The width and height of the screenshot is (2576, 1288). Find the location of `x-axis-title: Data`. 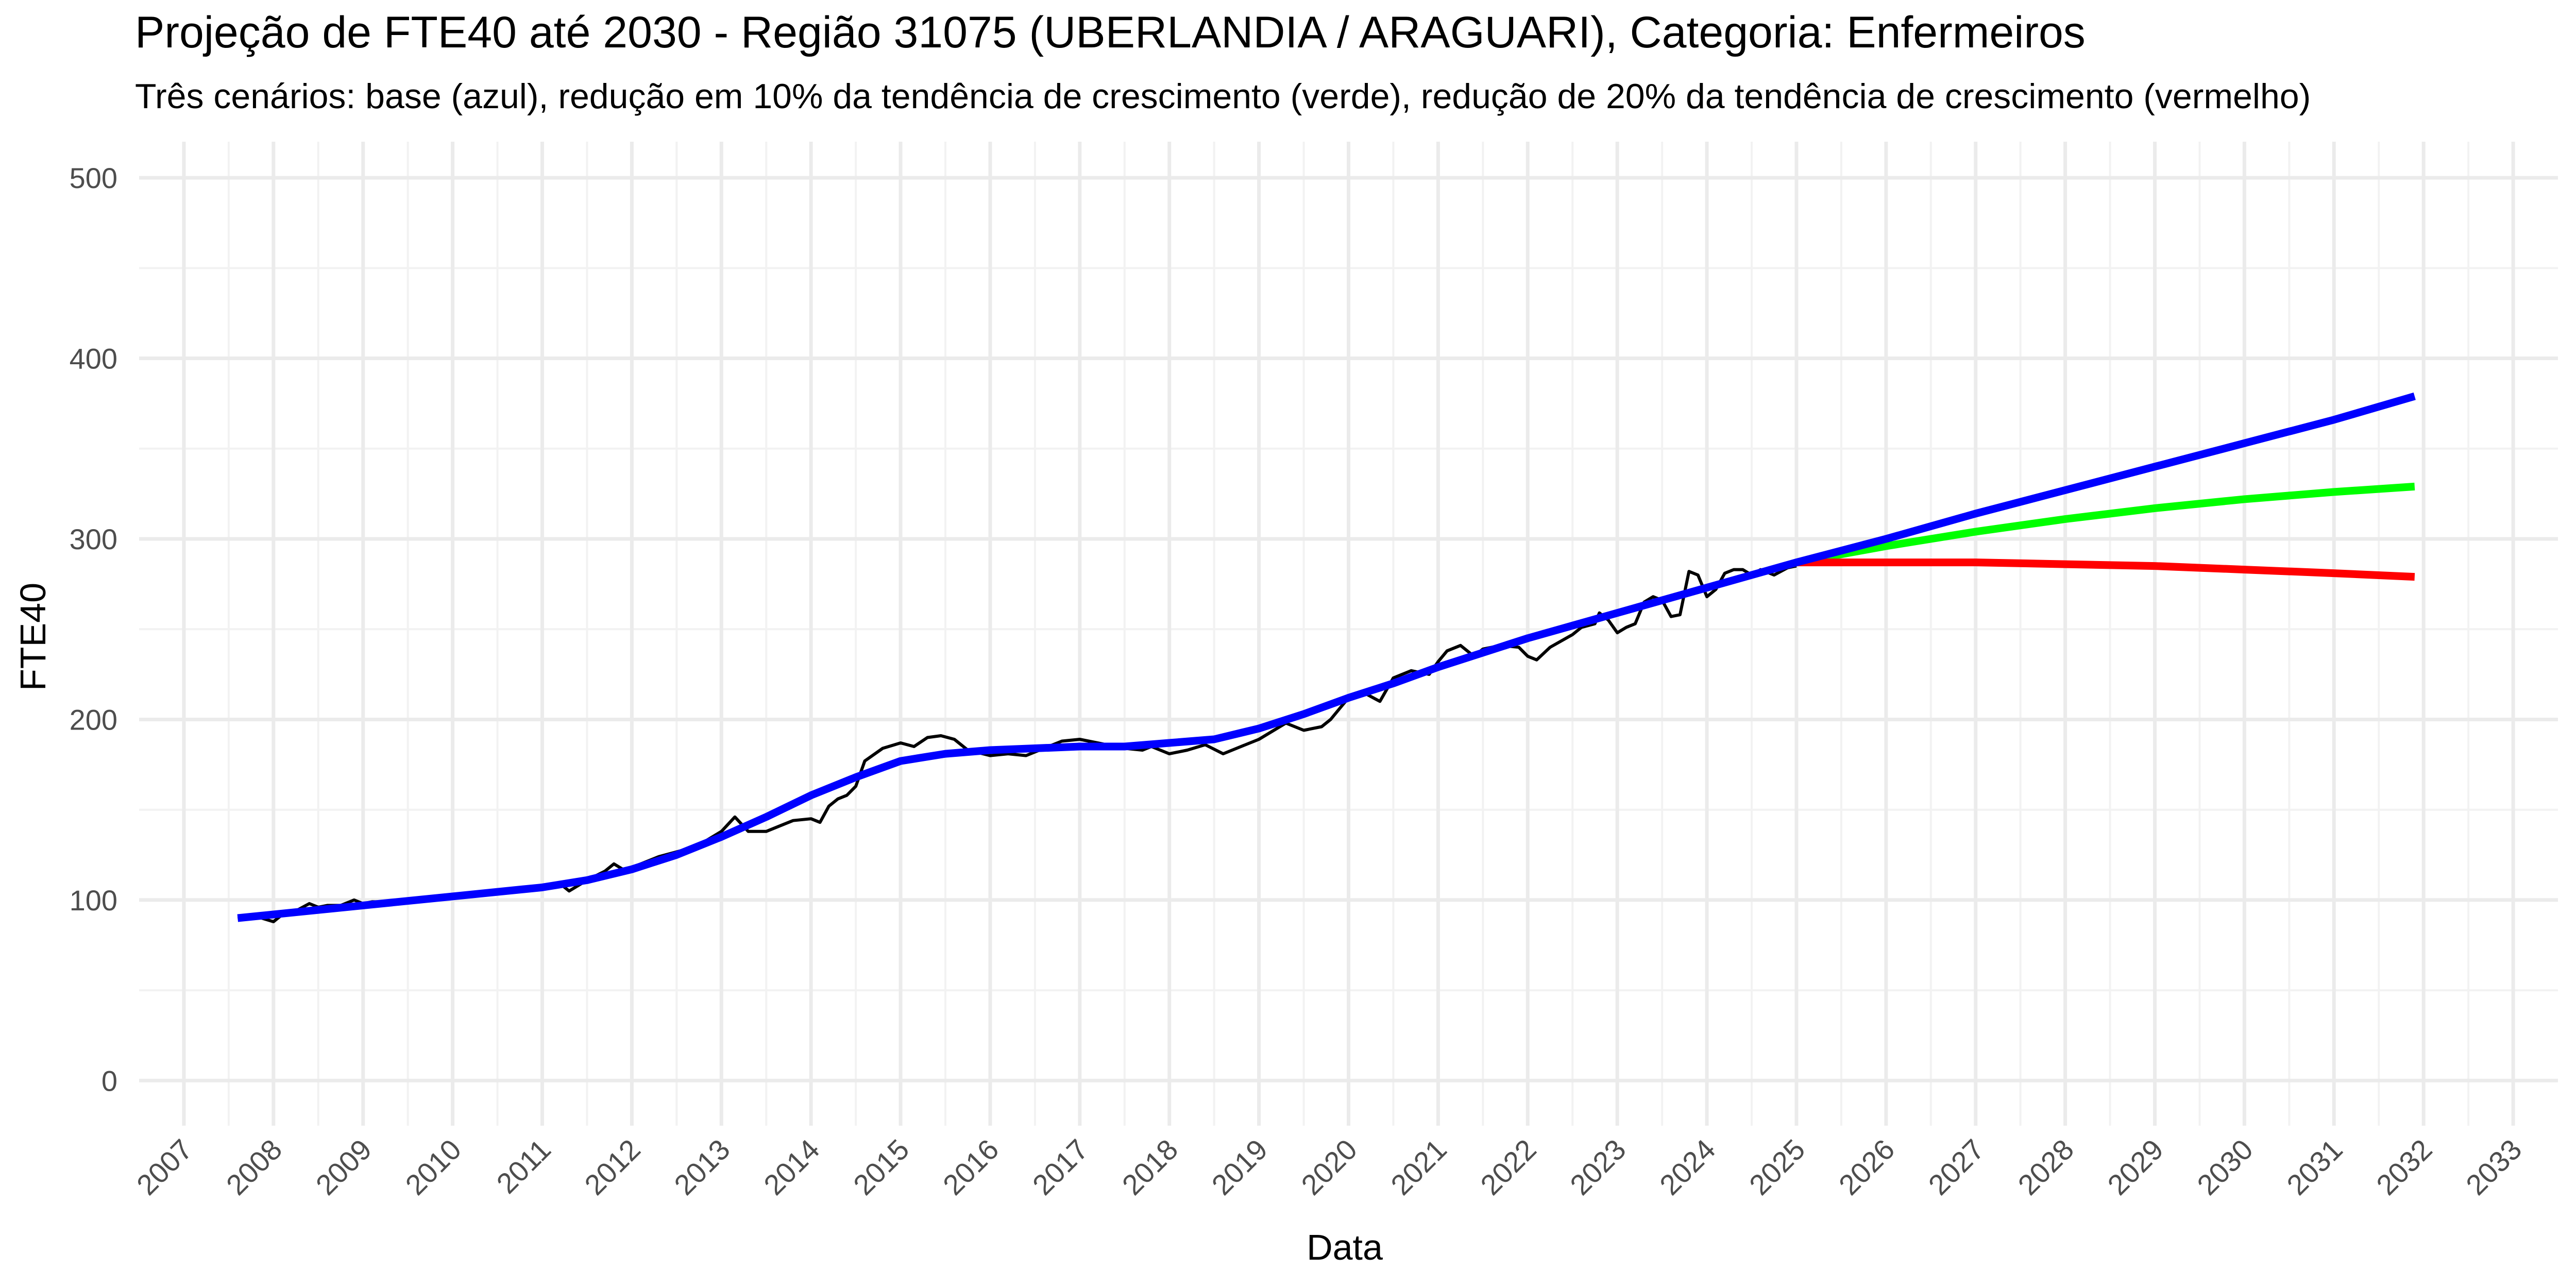

x-axis-title: Data is located at coordinates (1345, 1247).